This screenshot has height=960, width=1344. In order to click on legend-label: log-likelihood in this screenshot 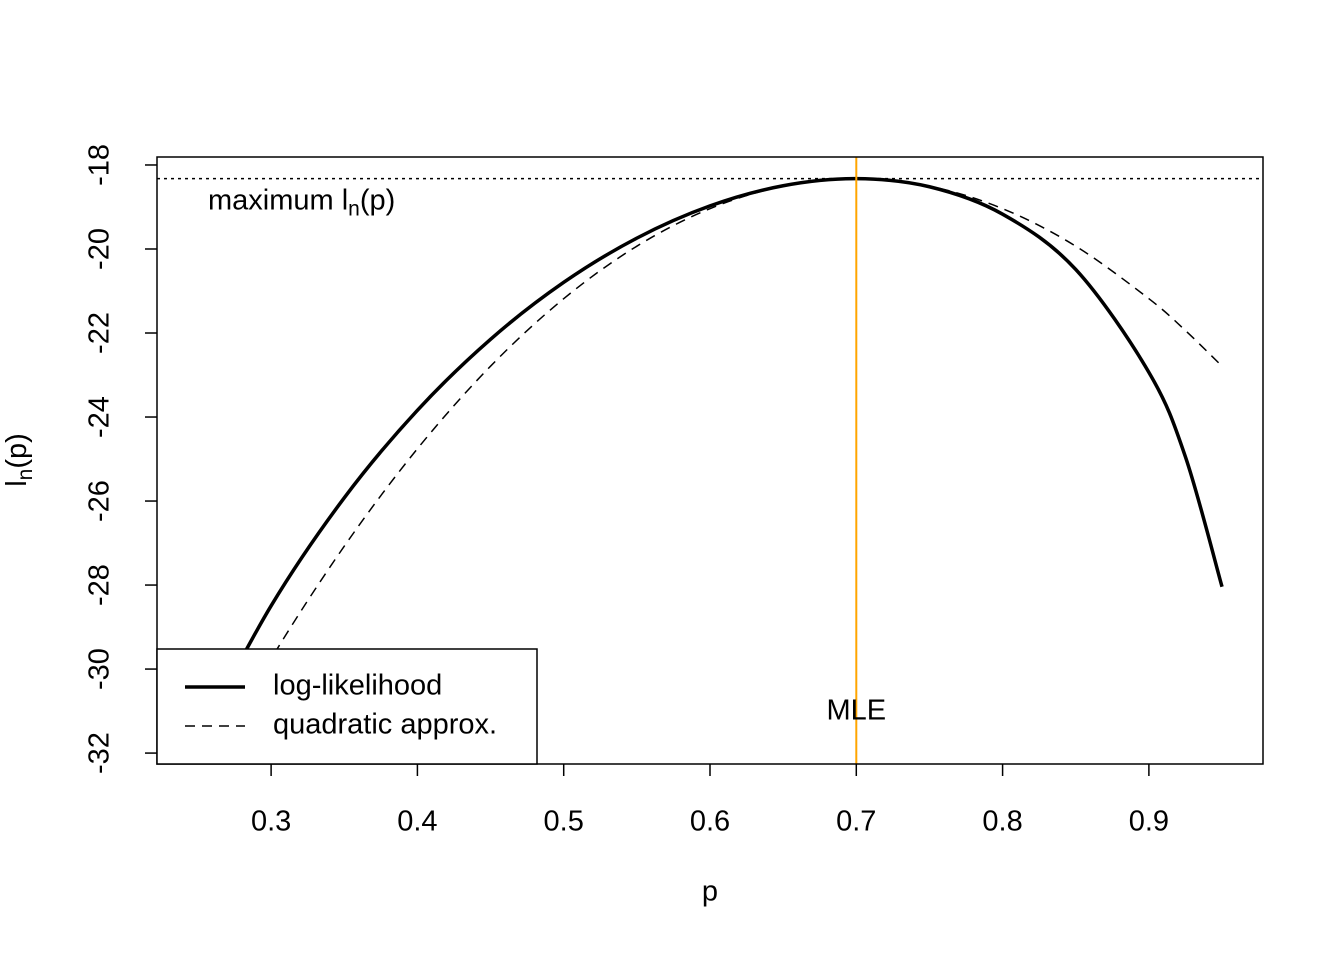, I will do `click(357, 686)`.